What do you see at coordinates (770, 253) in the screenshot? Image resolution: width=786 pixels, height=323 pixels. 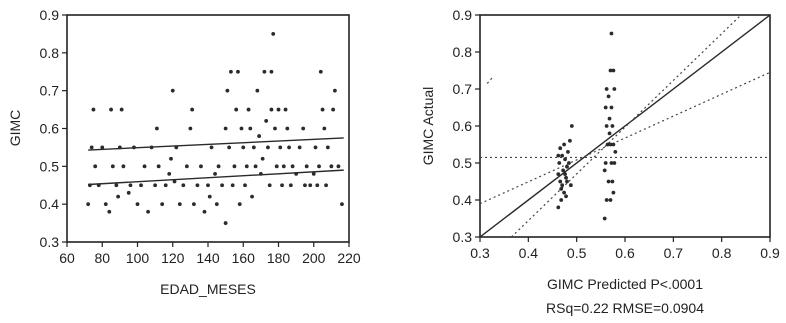 I see `right-x-tick-label: 0.9` at bounding box center [770, 253].